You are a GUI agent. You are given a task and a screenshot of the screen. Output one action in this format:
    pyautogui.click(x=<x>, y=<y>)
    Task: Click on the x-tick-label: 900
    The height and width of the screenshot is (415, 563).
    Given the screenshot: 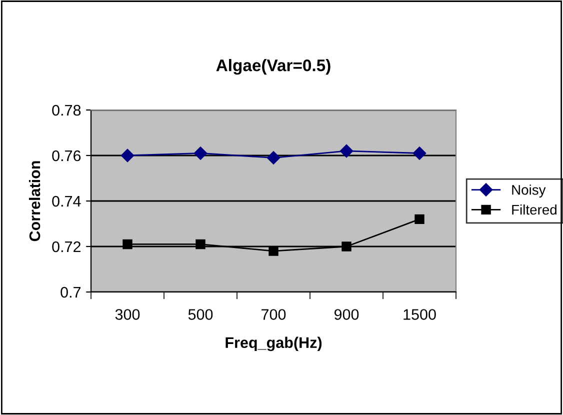 What is the action you would take?
    pyautogui.click(x=346, y=314)
    